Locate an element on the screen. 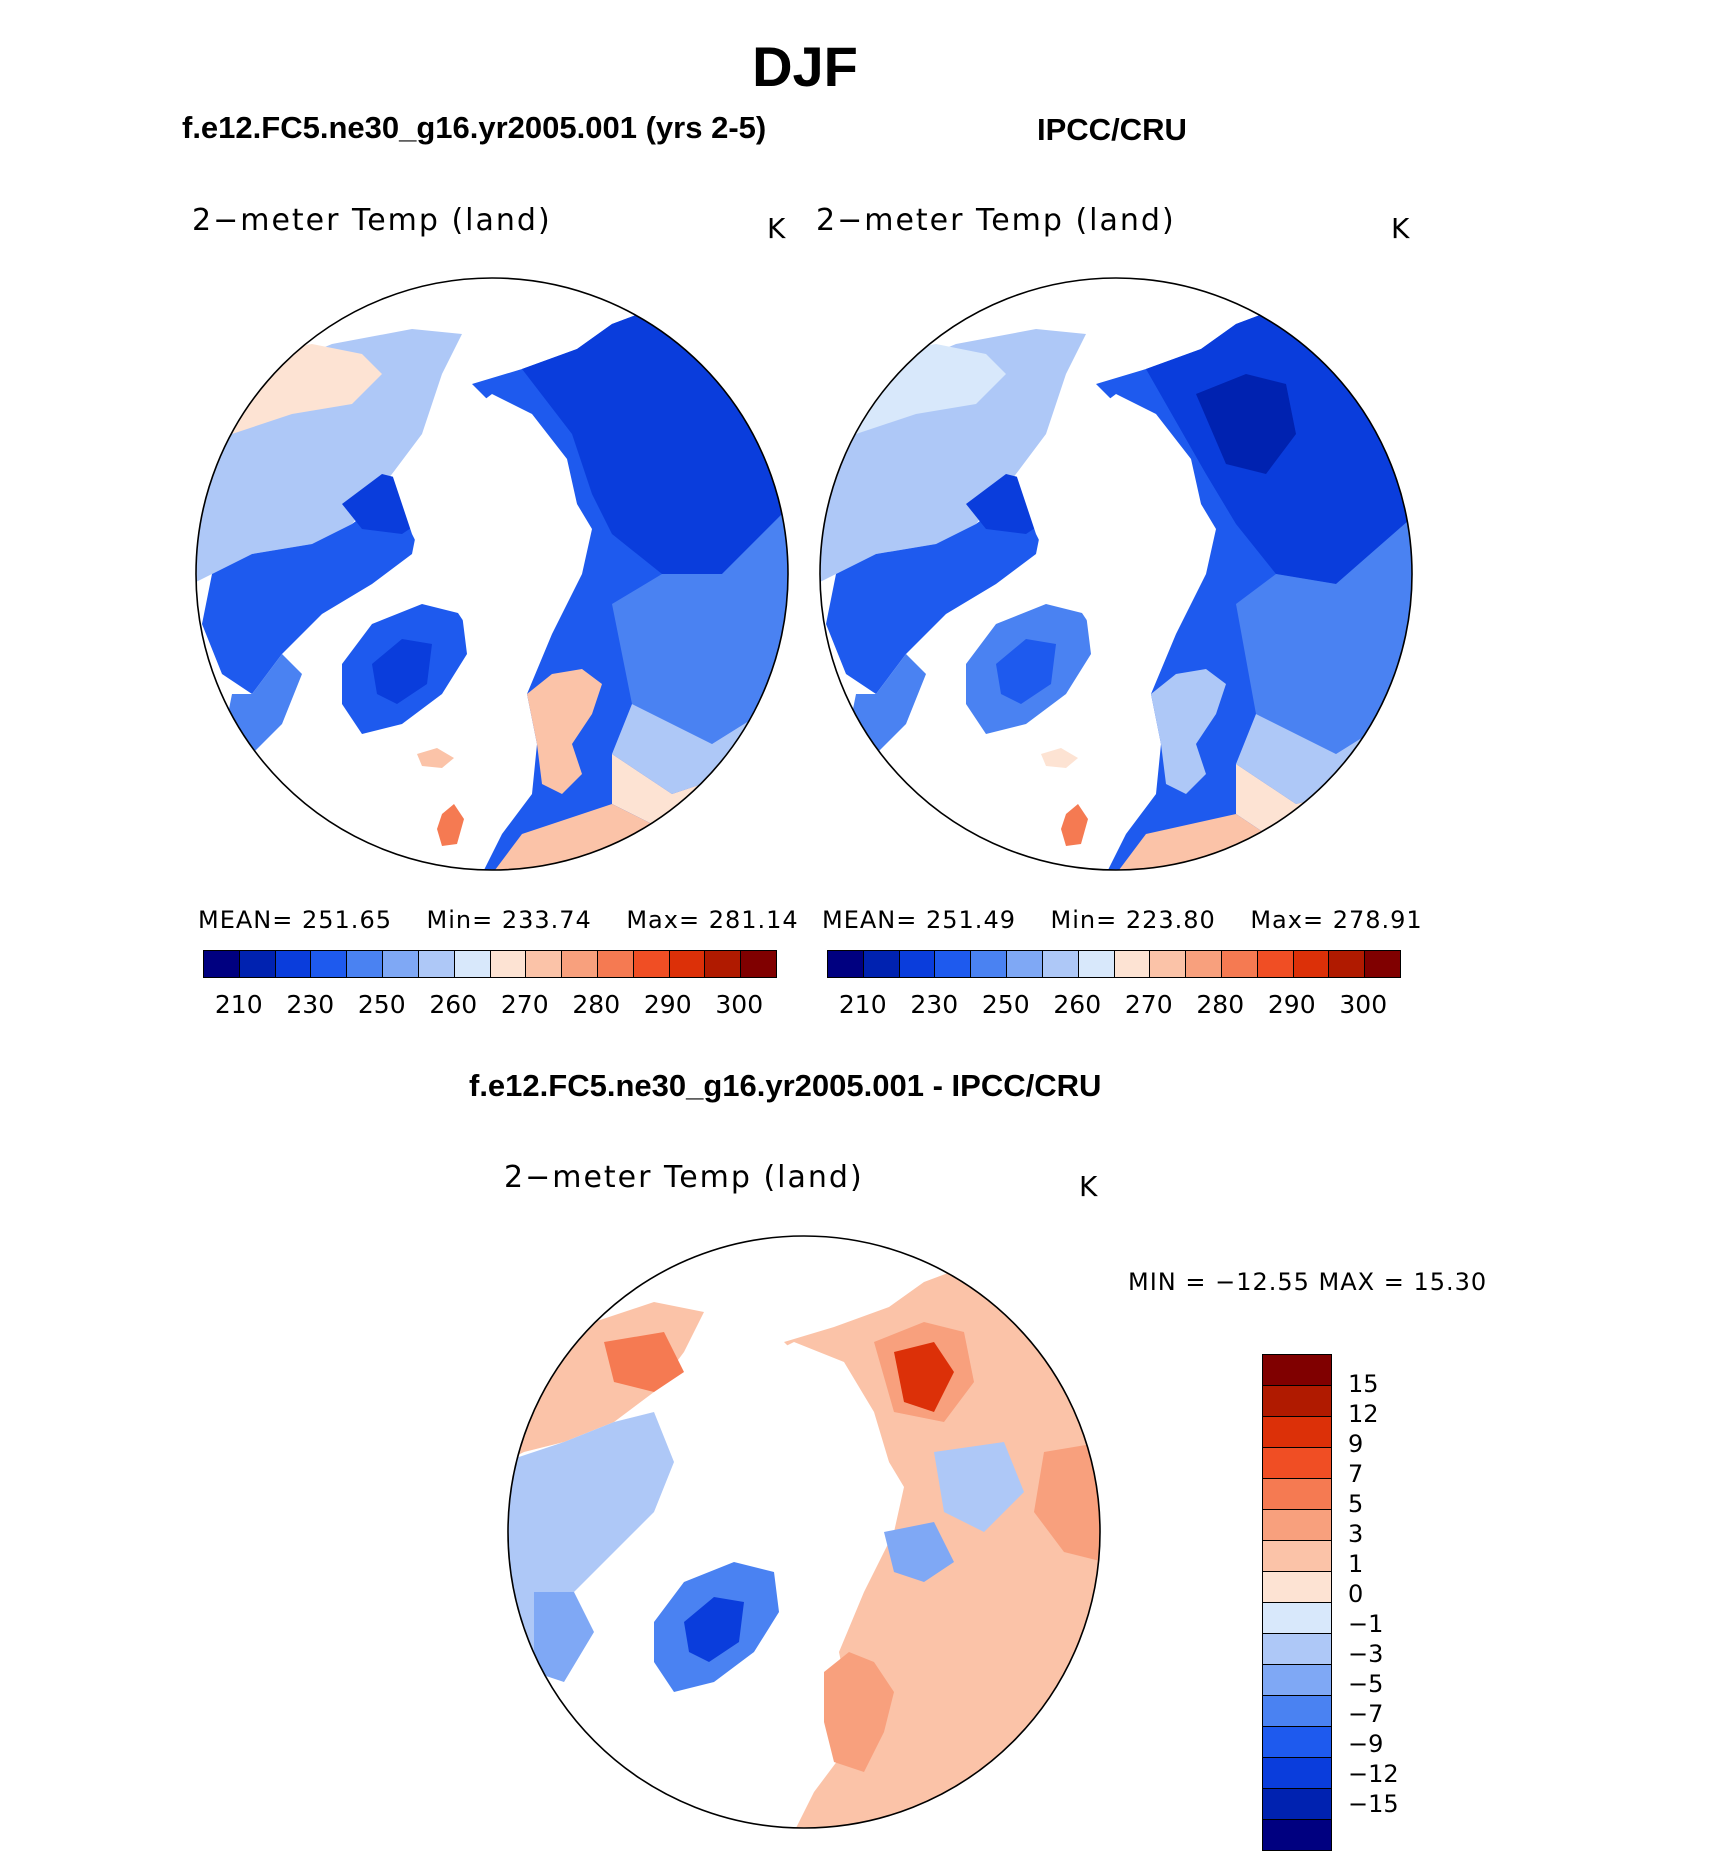  obs-polar-map is located at coordinates (1116, 574).